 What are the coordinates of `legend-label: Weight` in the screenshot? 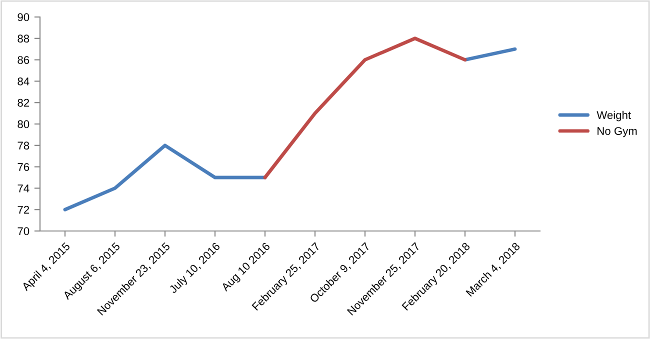 It's located at (613, 116).